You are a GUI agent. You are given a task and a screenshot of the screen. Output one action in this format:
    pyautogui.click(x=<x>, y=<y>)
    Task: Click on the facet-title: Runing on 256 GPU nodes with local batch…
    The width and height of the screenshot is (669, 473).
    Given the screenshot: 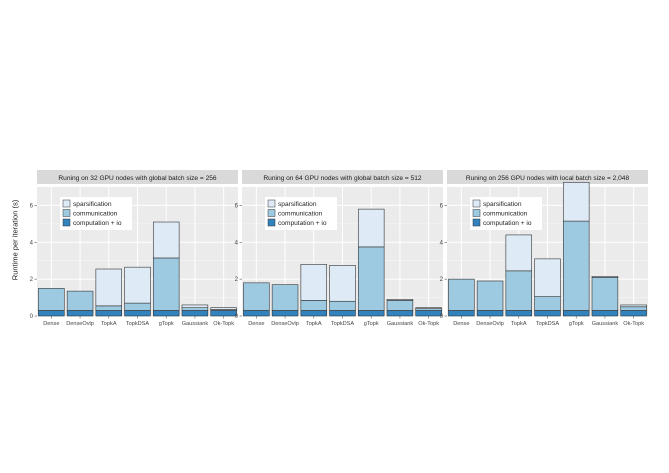 What is the action you would take?
    pyautogui.click(x=548, y=178)
    